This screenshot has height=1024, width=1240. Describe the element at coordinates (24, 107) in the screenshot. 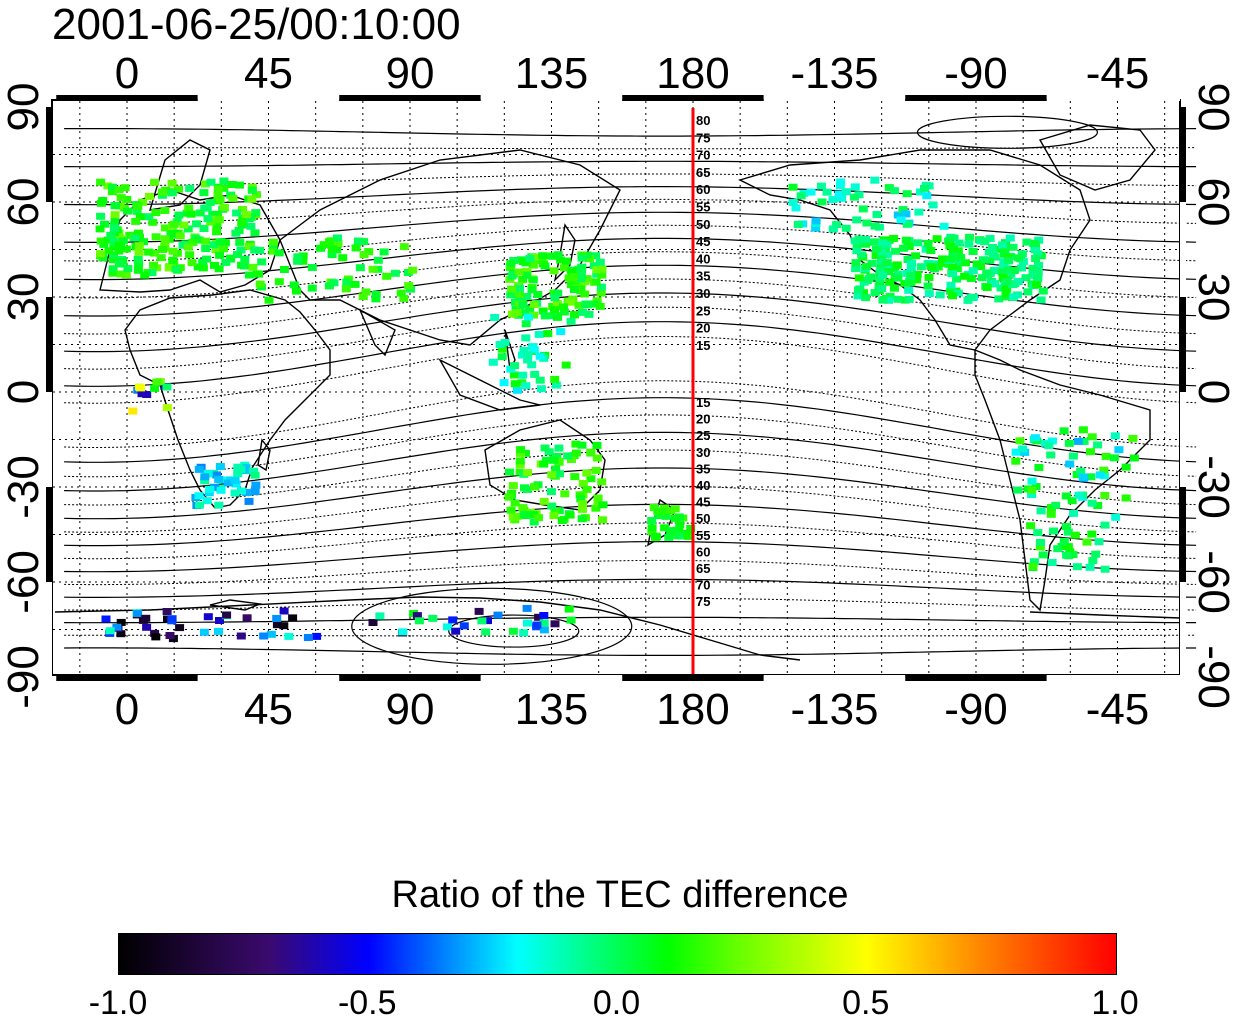

I see `left-tick-label: 90` at that location.